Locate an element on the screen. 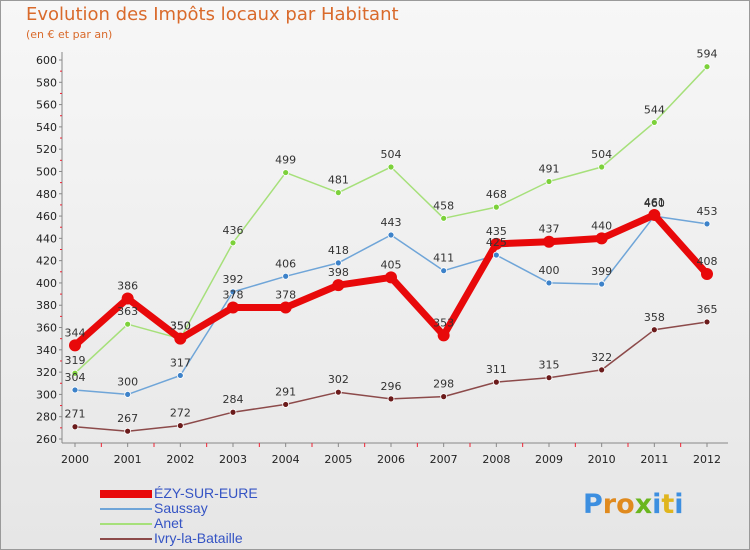 The image size is (750, 550). data-label: 296 is located at coordinates (391, 386).